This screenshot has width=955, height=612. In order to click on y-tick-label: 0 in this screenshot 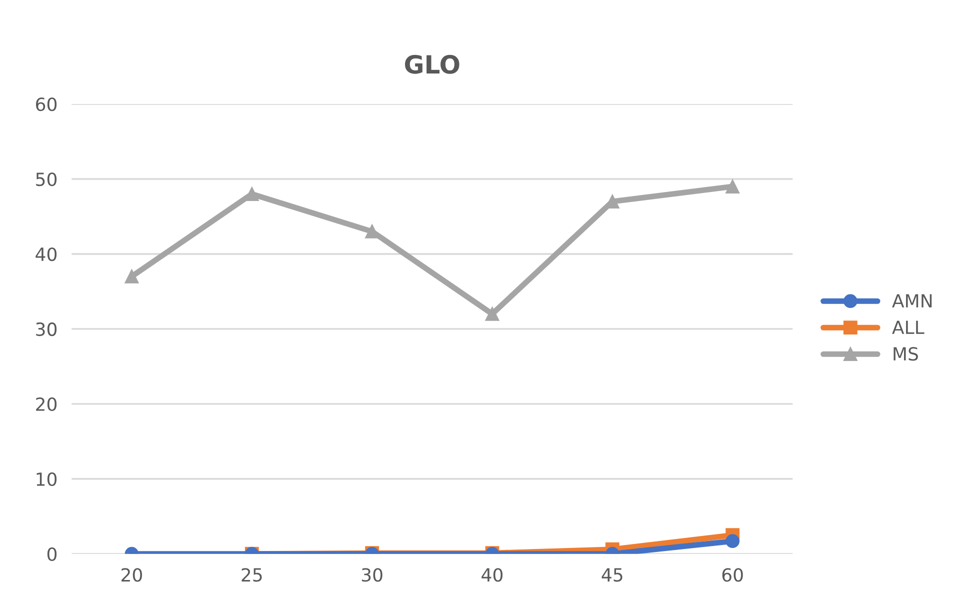, I will do `click(52, 554)`.